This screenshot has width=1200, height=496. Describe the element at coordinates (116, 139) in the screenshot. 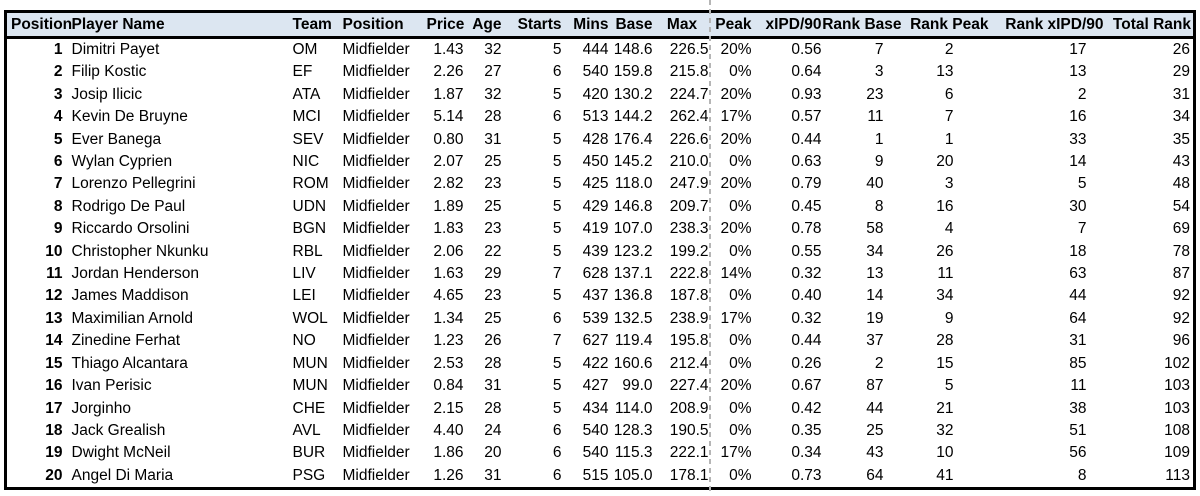

I see `cell-name: Ever Banega` at that location.